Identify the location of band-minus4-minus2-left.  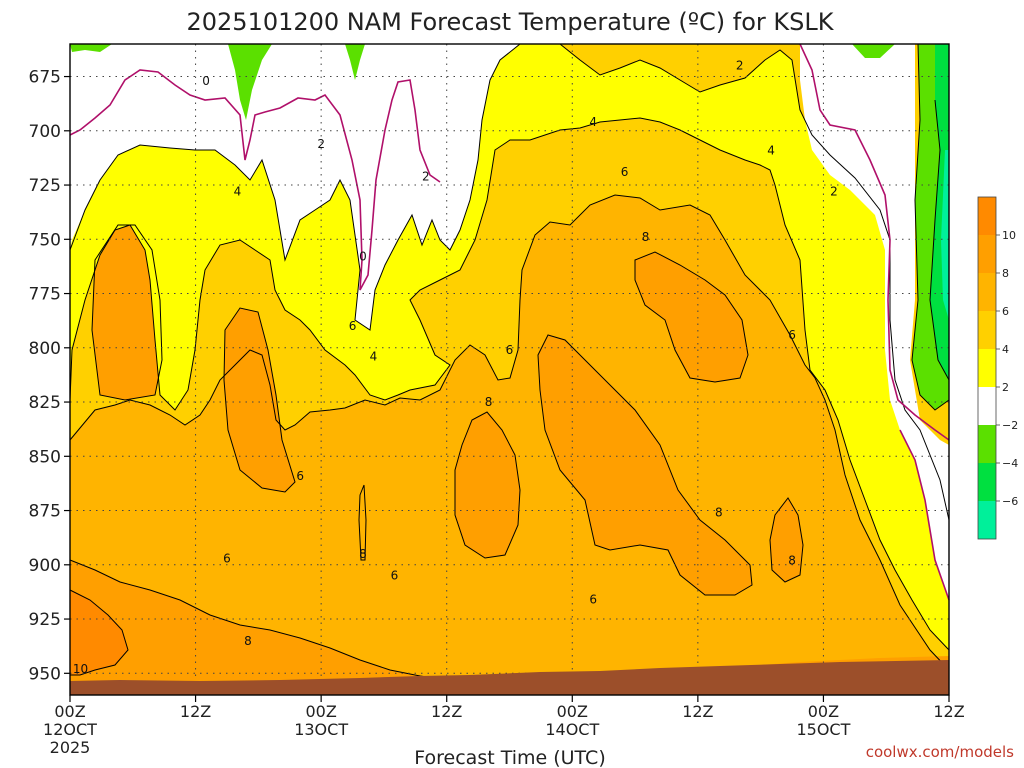
(91, 48).